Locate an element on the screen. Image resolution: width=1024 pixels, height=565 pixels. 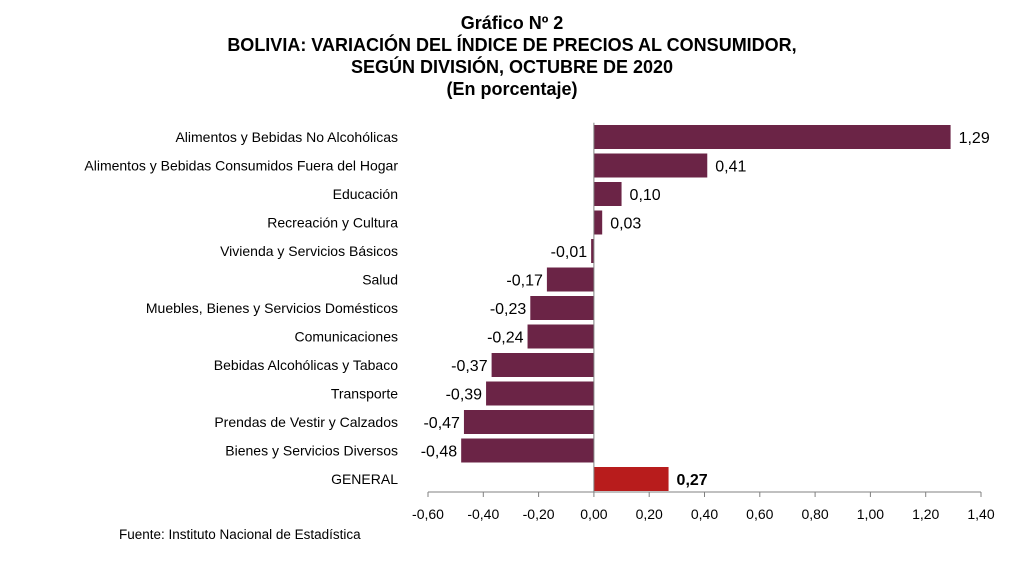
chart-title-sub: SEGÚN DIVISIÓN, OCTUBRE DE 2020 is located at coordinates (512, 67).